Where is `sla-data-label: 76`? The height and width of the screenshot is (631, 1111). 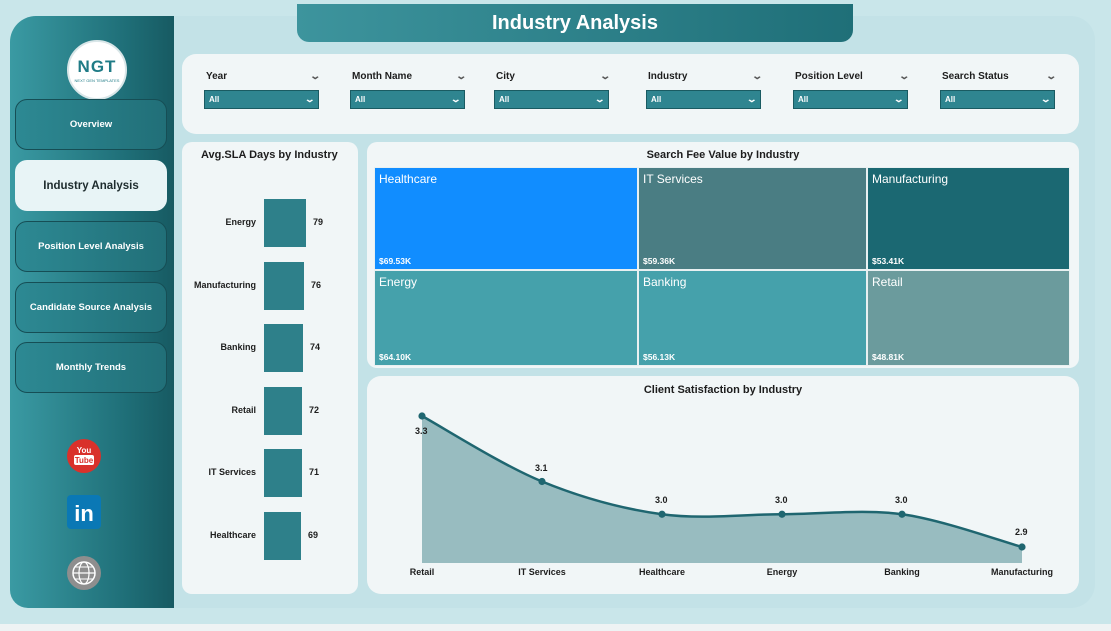
sla-data-label: 76 is located at coordinates (316, 284).